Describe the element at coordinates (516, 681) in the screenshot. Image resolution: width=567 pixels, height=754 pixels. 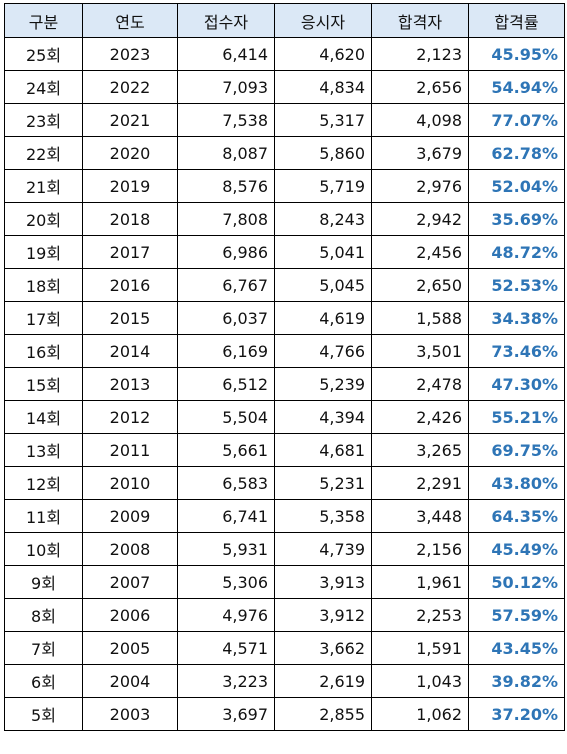
I see `cell-pass-rate: 39.82%` at that location.